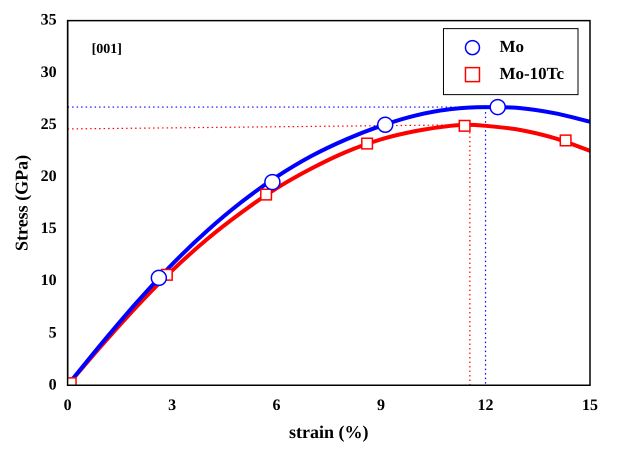 The width and height of the screenshot is (618, 456). Describe the element at coordinates (68, 405) in the screenshot. I see `x-tick-label: 0` at that location.